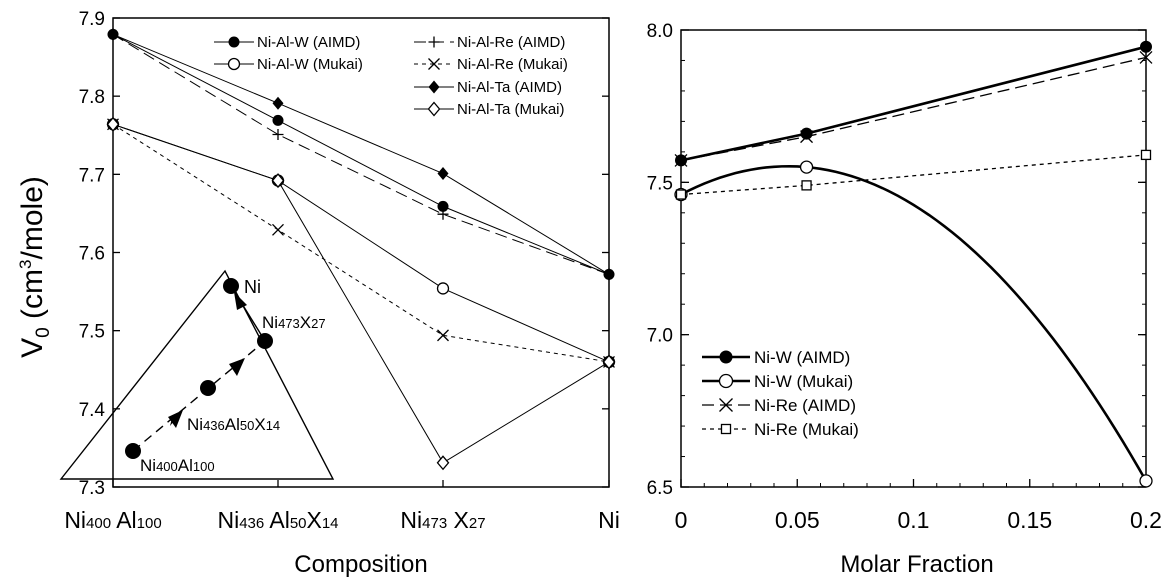 The width and height of the screenshot is (1170, 585). I want to click on inset-label-ni473x27: Ni473X27, so click(294, 322).